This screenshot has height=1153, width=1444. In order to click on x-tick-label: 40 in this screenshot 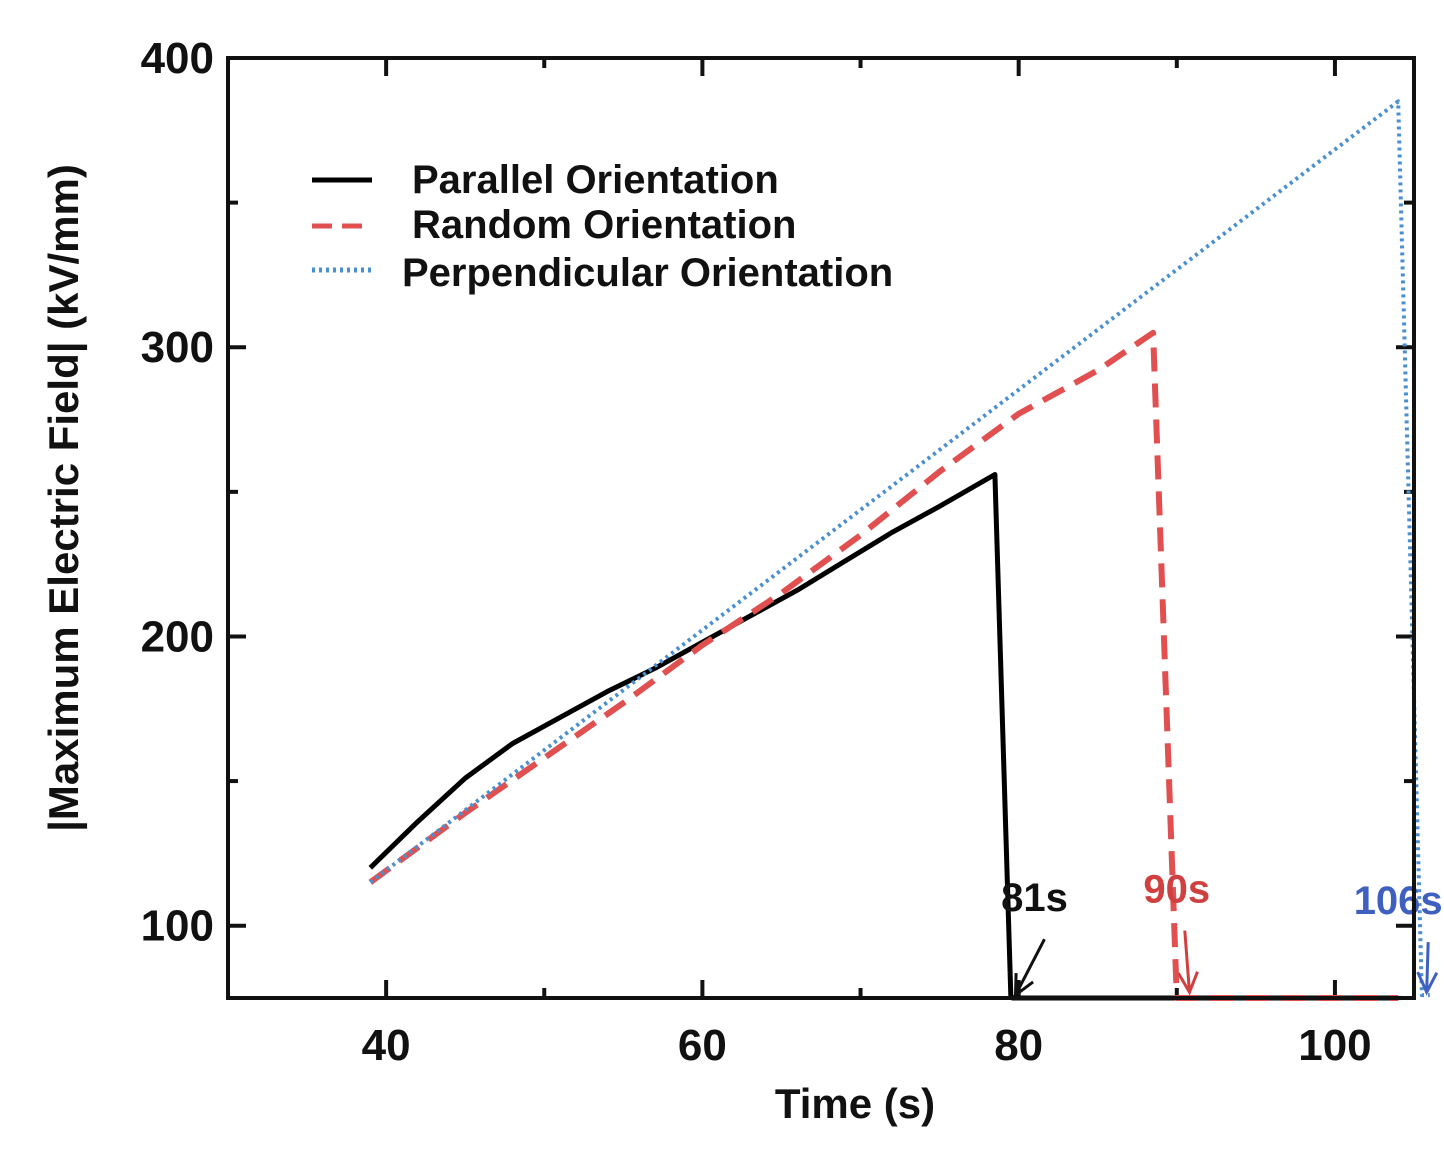, I will do `click(386, 1045)`.